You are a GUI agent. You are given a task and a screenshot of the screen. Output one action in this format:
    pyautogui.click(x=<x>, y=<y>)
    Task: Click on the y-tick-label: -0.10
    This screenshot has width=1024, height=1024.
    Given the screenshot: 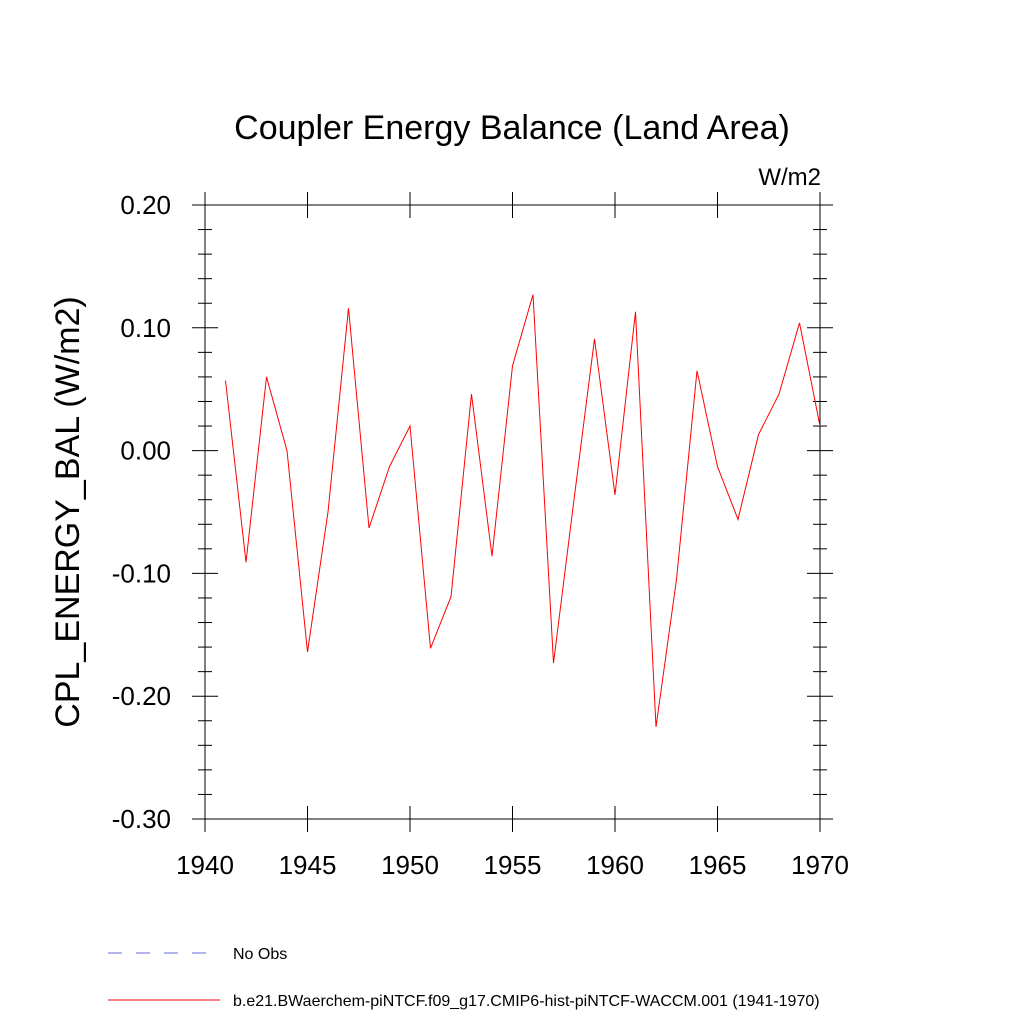 What is the action you would take?
    pyautogui.click(x=141, y=573)
    